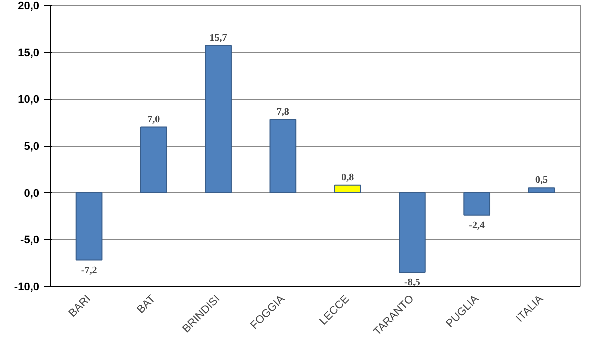  I want to click on y-tick-label: 10,0, so click(29, 100).